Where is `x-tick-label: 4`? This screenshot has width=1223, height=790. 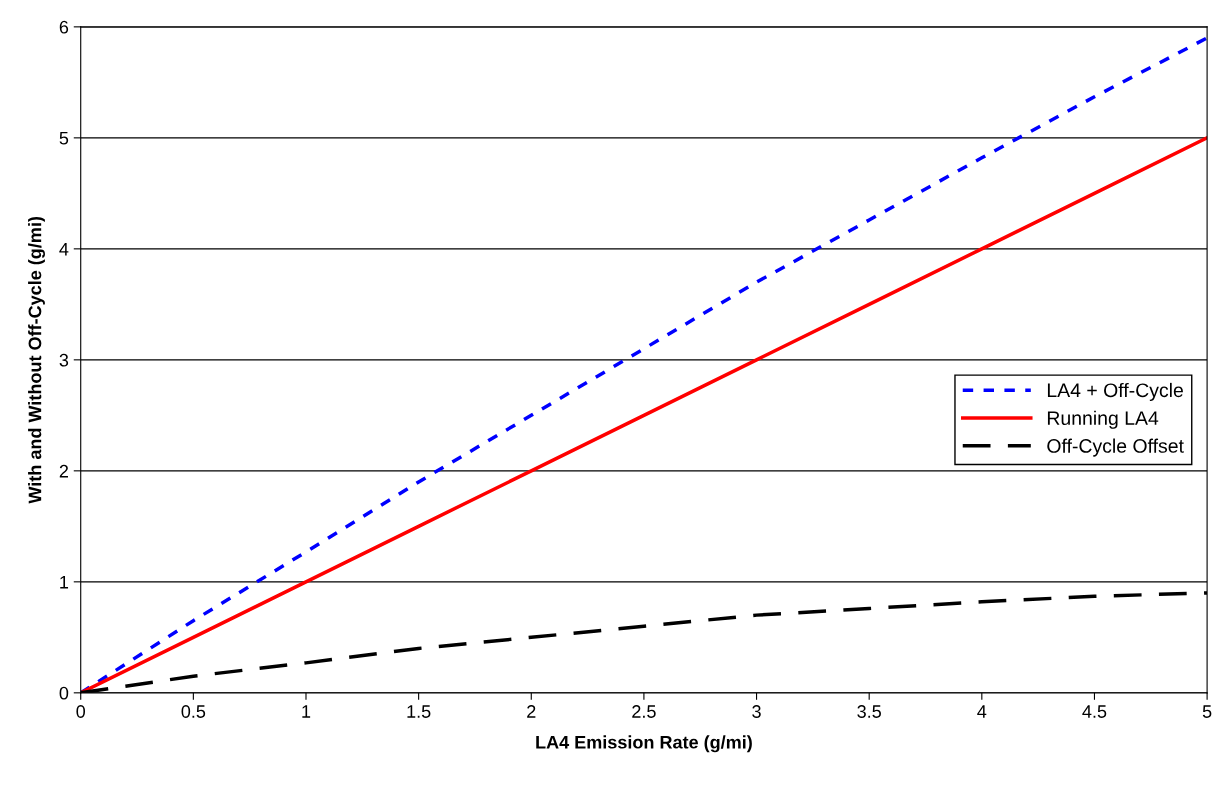 x-tick-label: 4 is located at coordinates (982, 711).